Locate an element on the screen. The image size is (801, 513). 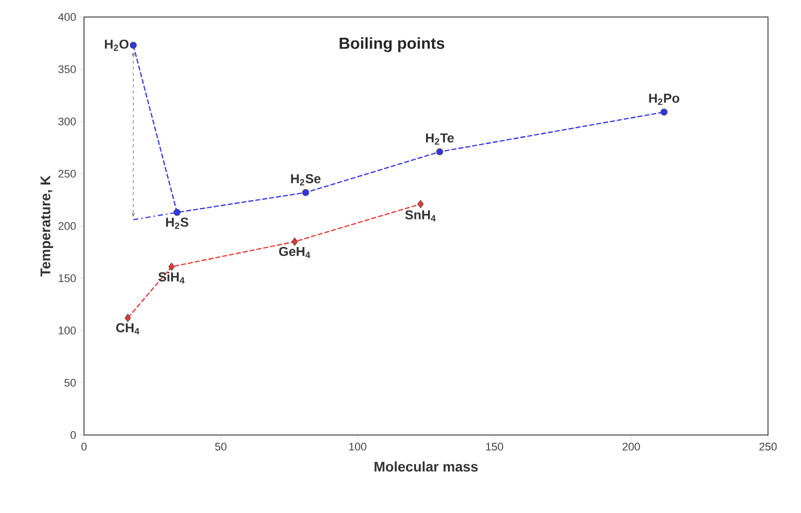
y-tick-label: 200 is located at coordinates (67, 226).